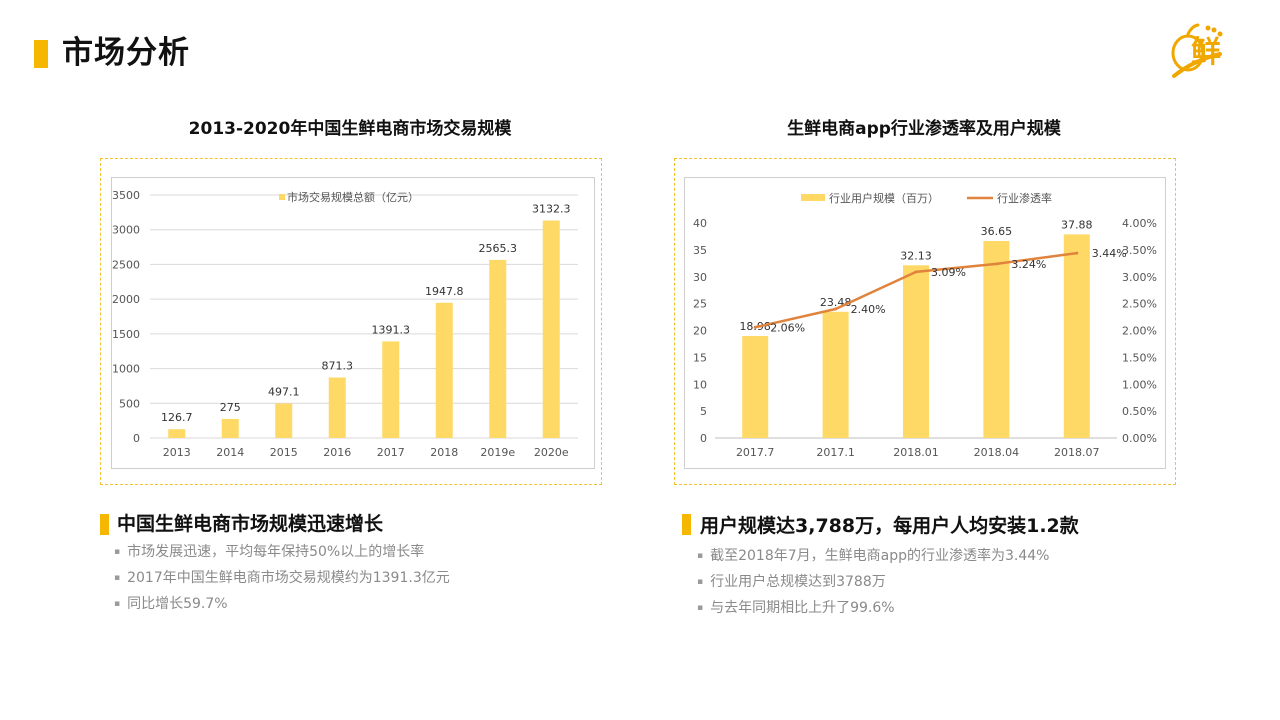  What do you see at coordinates (700, 223) in the screenshot?
I see `y-tick-label: 40` at bounding box center [700, 223].